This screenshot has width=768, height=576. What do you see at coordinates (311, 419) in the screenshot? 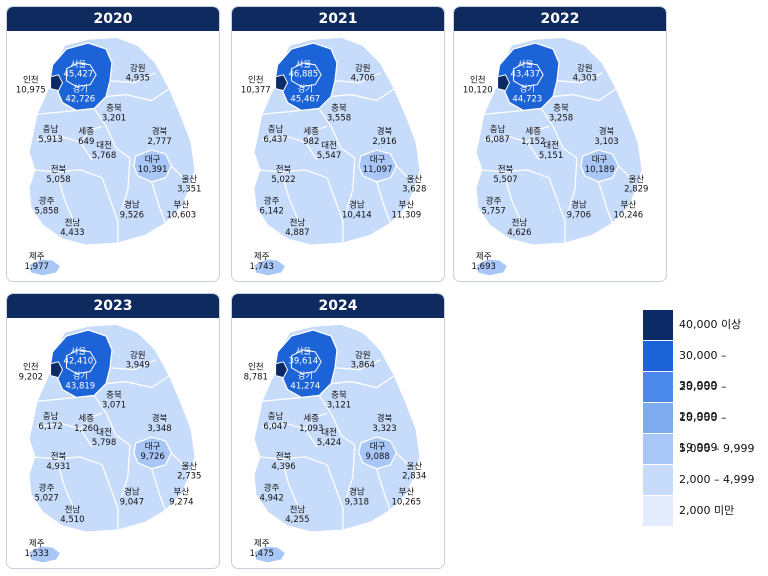
I see `region-name-sejong: 세종` at bounding box center [311, 419].